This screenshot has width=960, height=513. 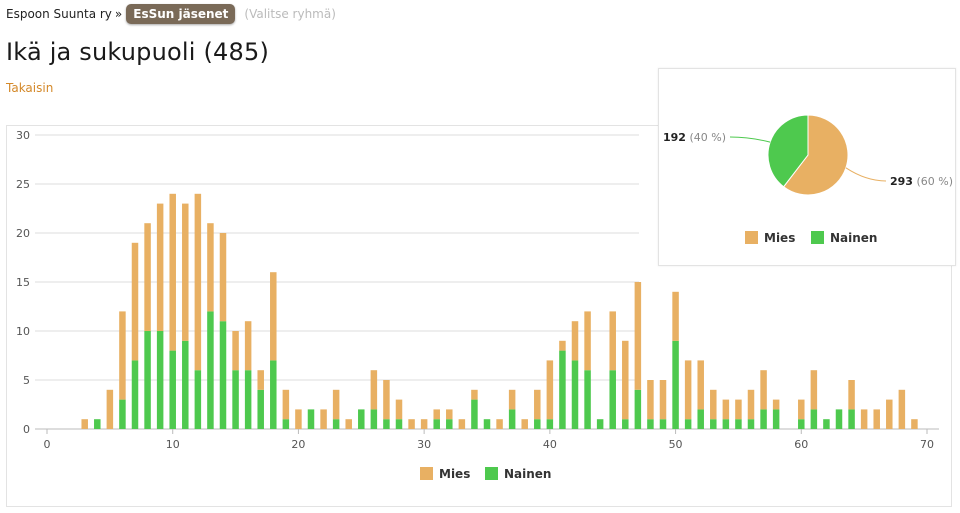 I want to click on y-tick-label: 0, so click(x=26, y=429).